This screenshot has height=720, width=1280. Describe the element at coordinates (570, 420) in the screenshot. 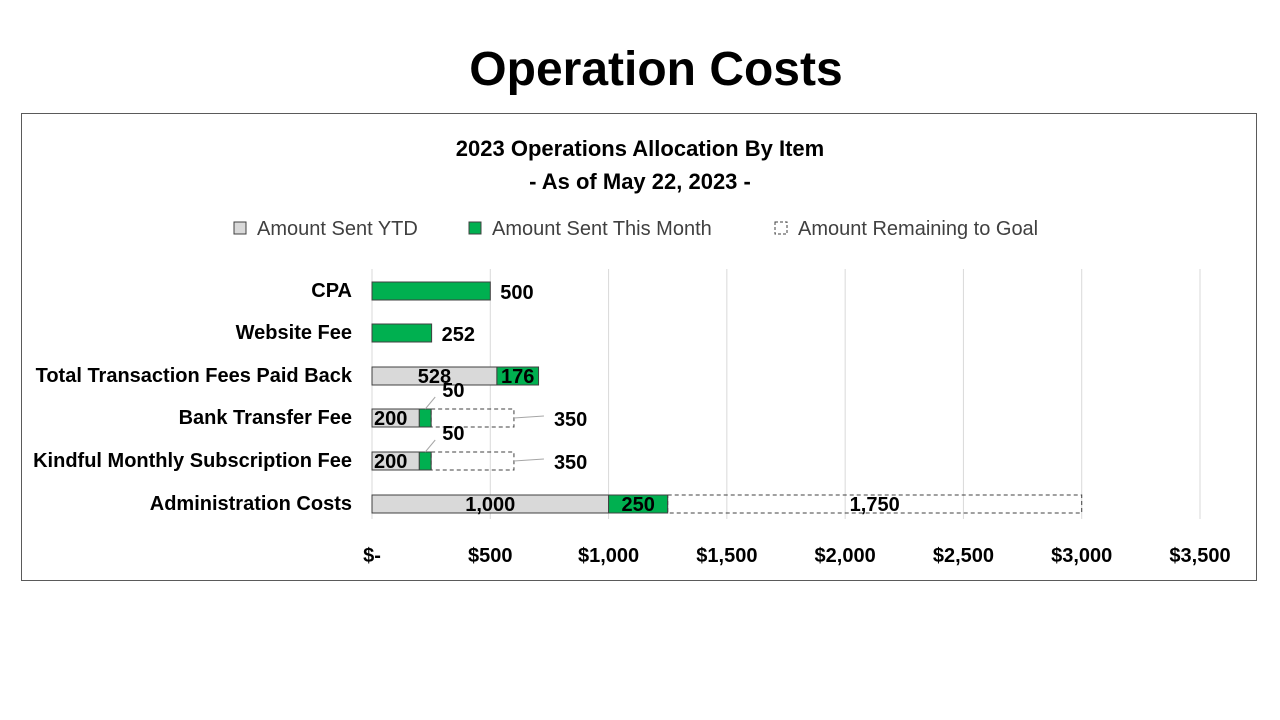

I see `data-label-bank-transfer-fee-amount-remaining-to-goal: 350` at that location.